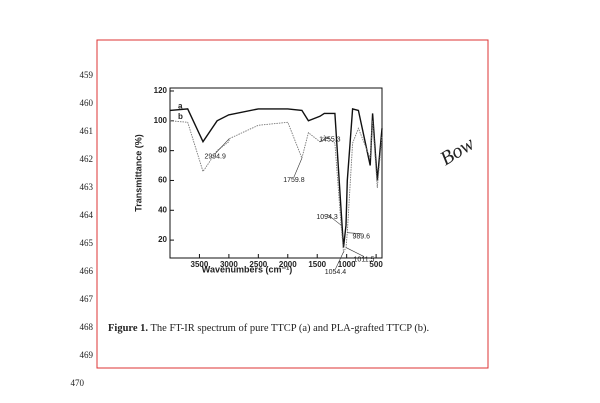 This screenshot has height=403, width=600. Describe the element at coordinates (78, 383) in the screenshot. I see `line-number: 470` at that location.